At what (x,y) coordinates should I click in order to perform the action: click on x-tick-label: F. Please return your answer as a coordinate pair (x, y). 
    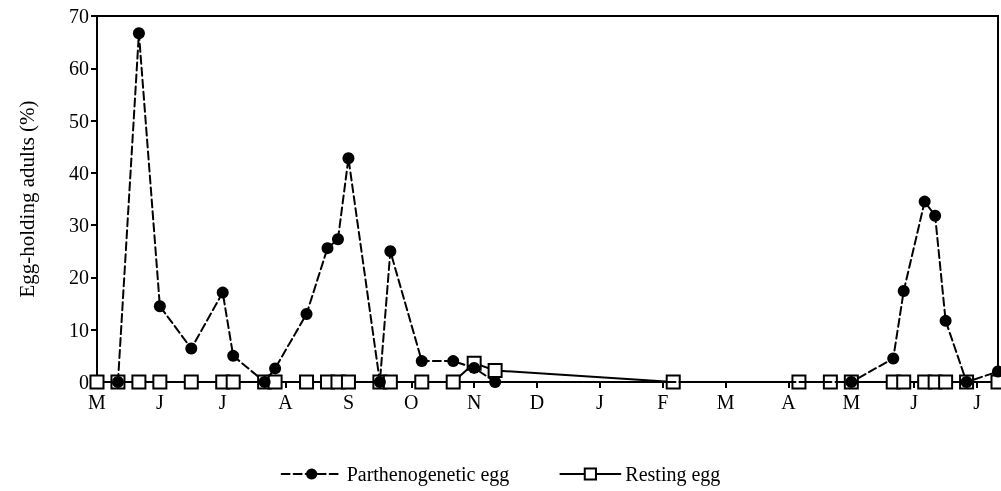
    Looking at the image, I should click on (663, 402).